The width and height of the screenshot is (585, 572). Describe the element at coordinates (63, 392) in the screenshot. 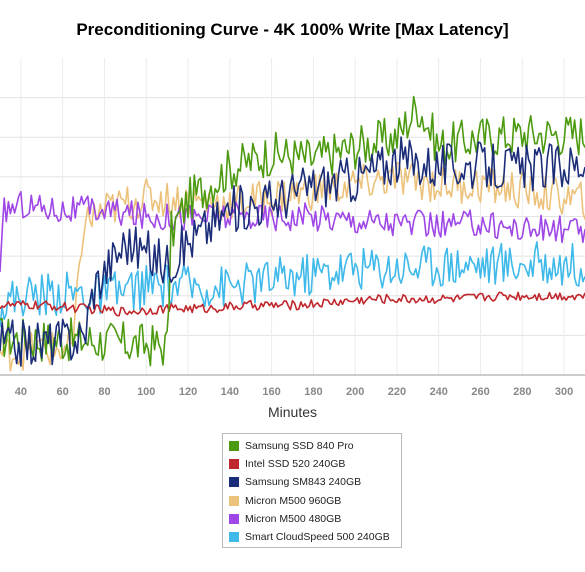

I see `x-tick-label: 60` at that location.